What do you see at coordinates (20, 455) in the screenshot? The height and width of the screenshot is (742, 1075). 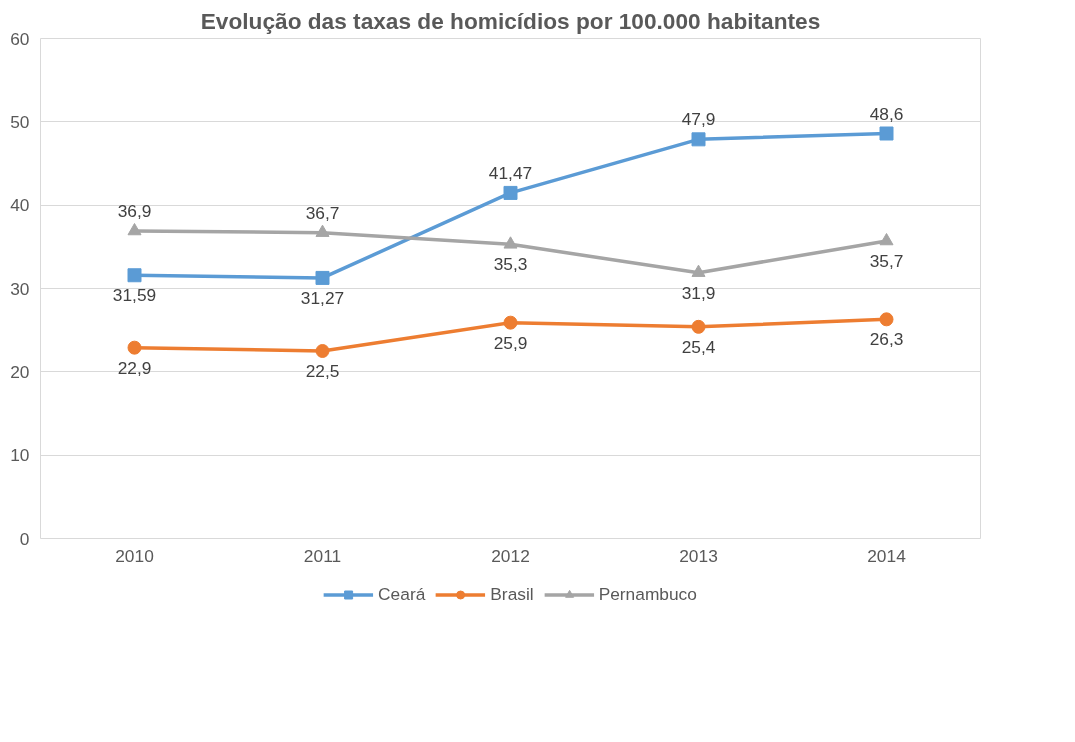 I see `y-tick-label: 10` at bounding box center [20, 455].